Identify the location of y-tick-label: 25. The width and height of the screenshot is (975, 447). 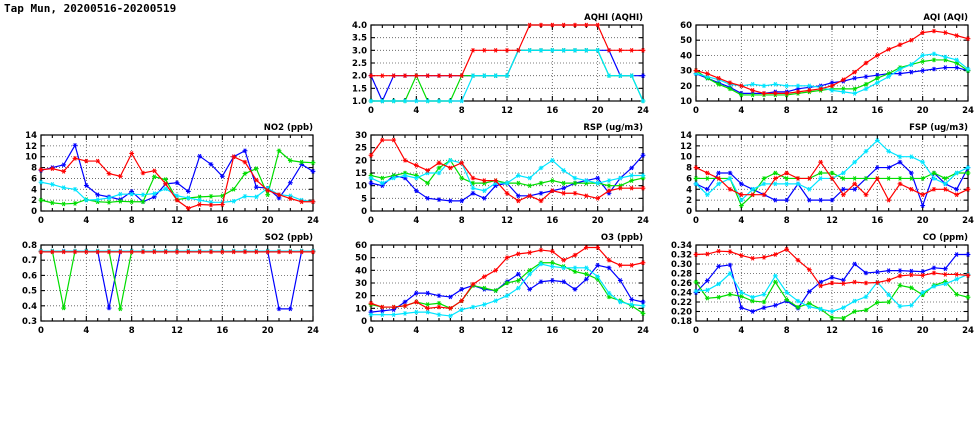
(361, 149).